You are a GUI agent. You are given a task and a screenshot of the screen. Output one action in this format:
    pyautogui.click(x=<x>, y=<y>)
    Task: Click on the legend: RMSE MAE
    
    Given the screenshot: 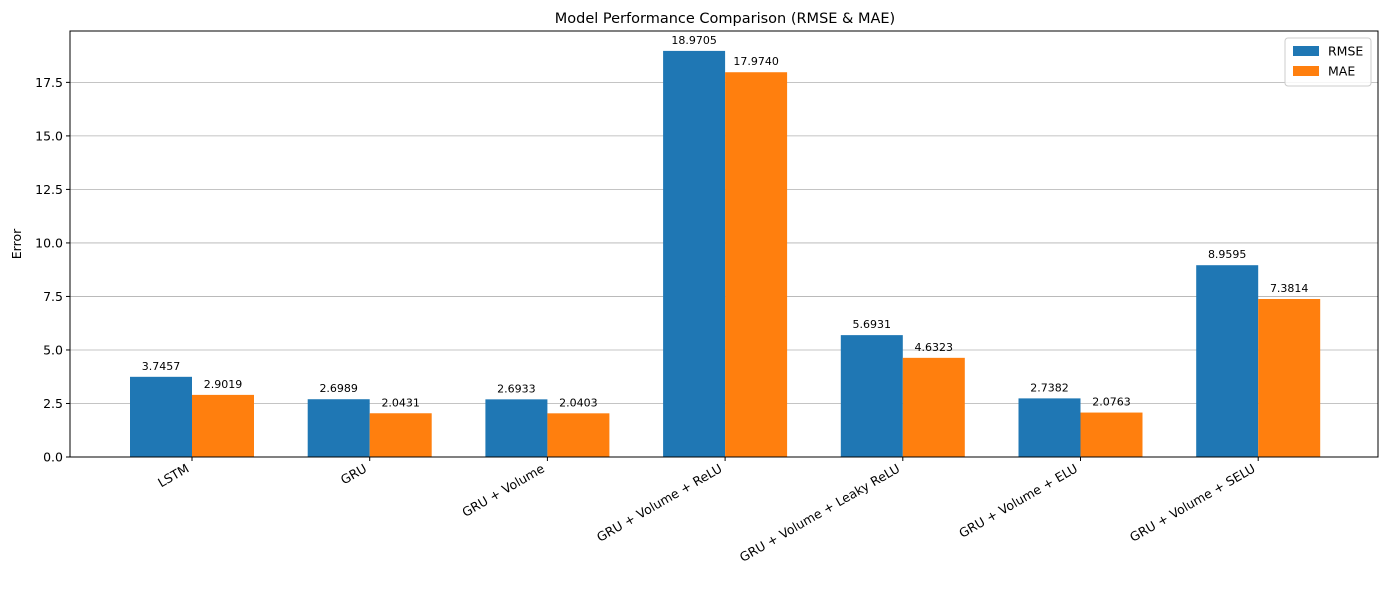 What is the action you would take?
    pyautogui.click(x=1328, y=62)
    